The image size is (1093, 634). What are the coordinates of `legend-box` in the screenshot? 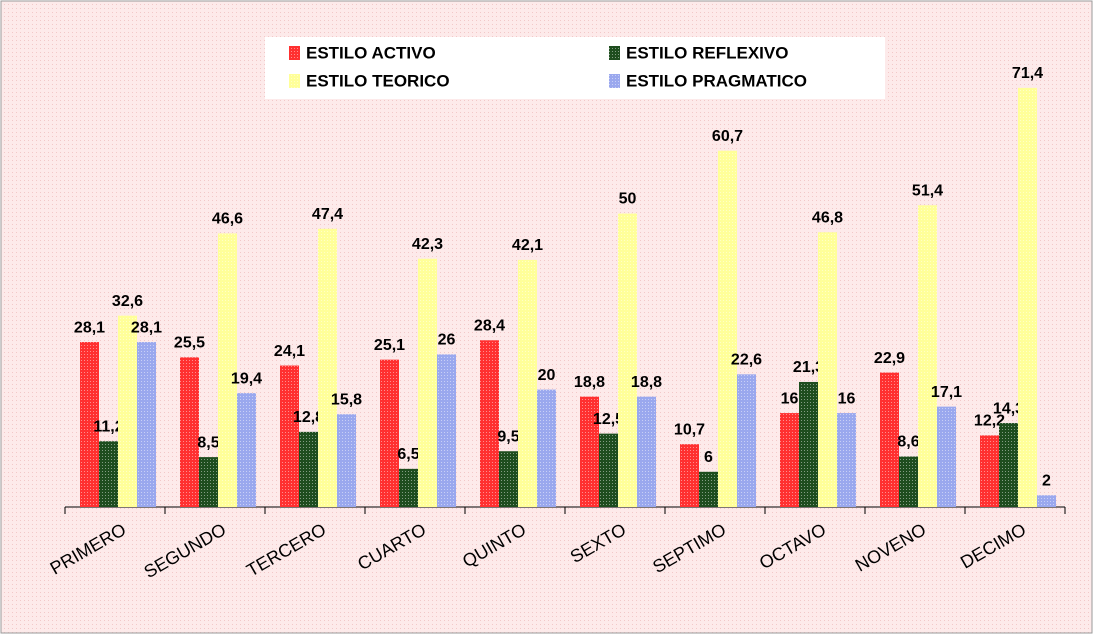 It's located at (575, 68).